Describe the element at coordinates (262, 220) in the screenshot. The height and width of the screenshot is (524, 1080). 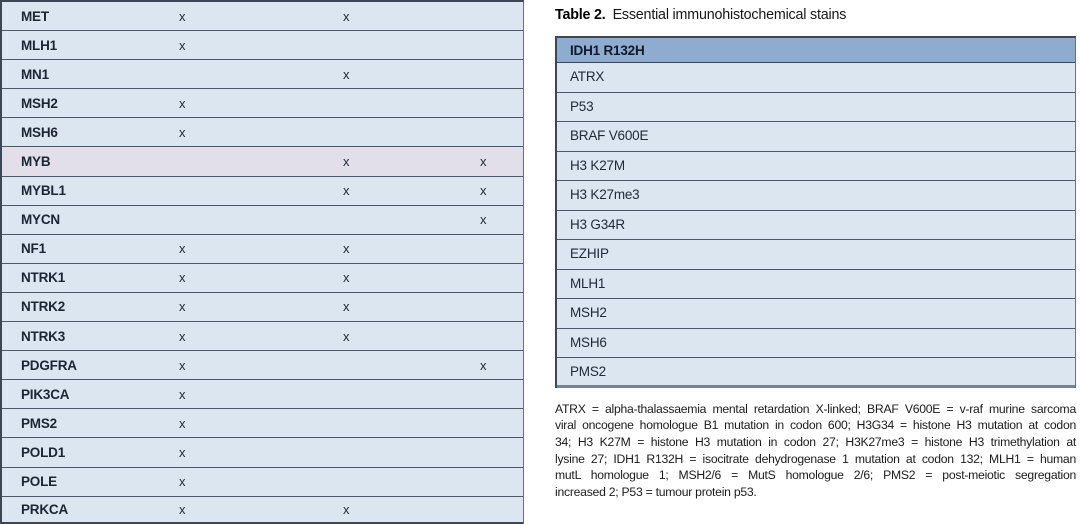
I see `gene-row: MYCN x` at that location.